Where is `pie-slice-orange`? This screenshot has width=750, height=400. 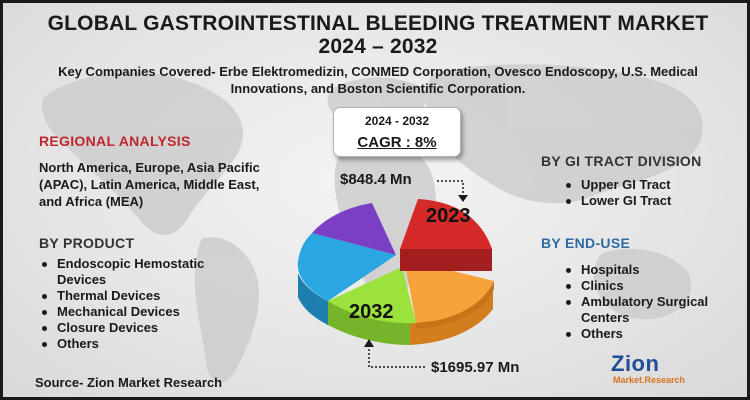
pie-slice-orange is located at coordinates (449, 291).